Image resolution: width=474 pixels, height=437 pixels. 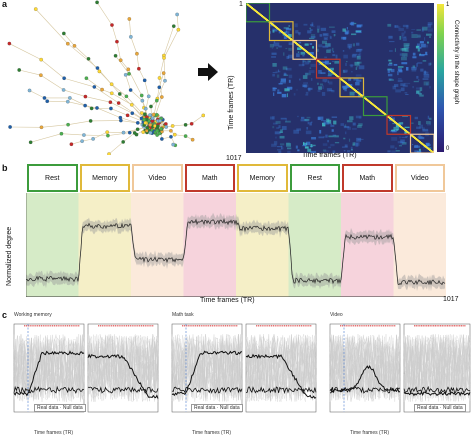 I want to click on connectivity-matrix, so click(x=340, y=78).